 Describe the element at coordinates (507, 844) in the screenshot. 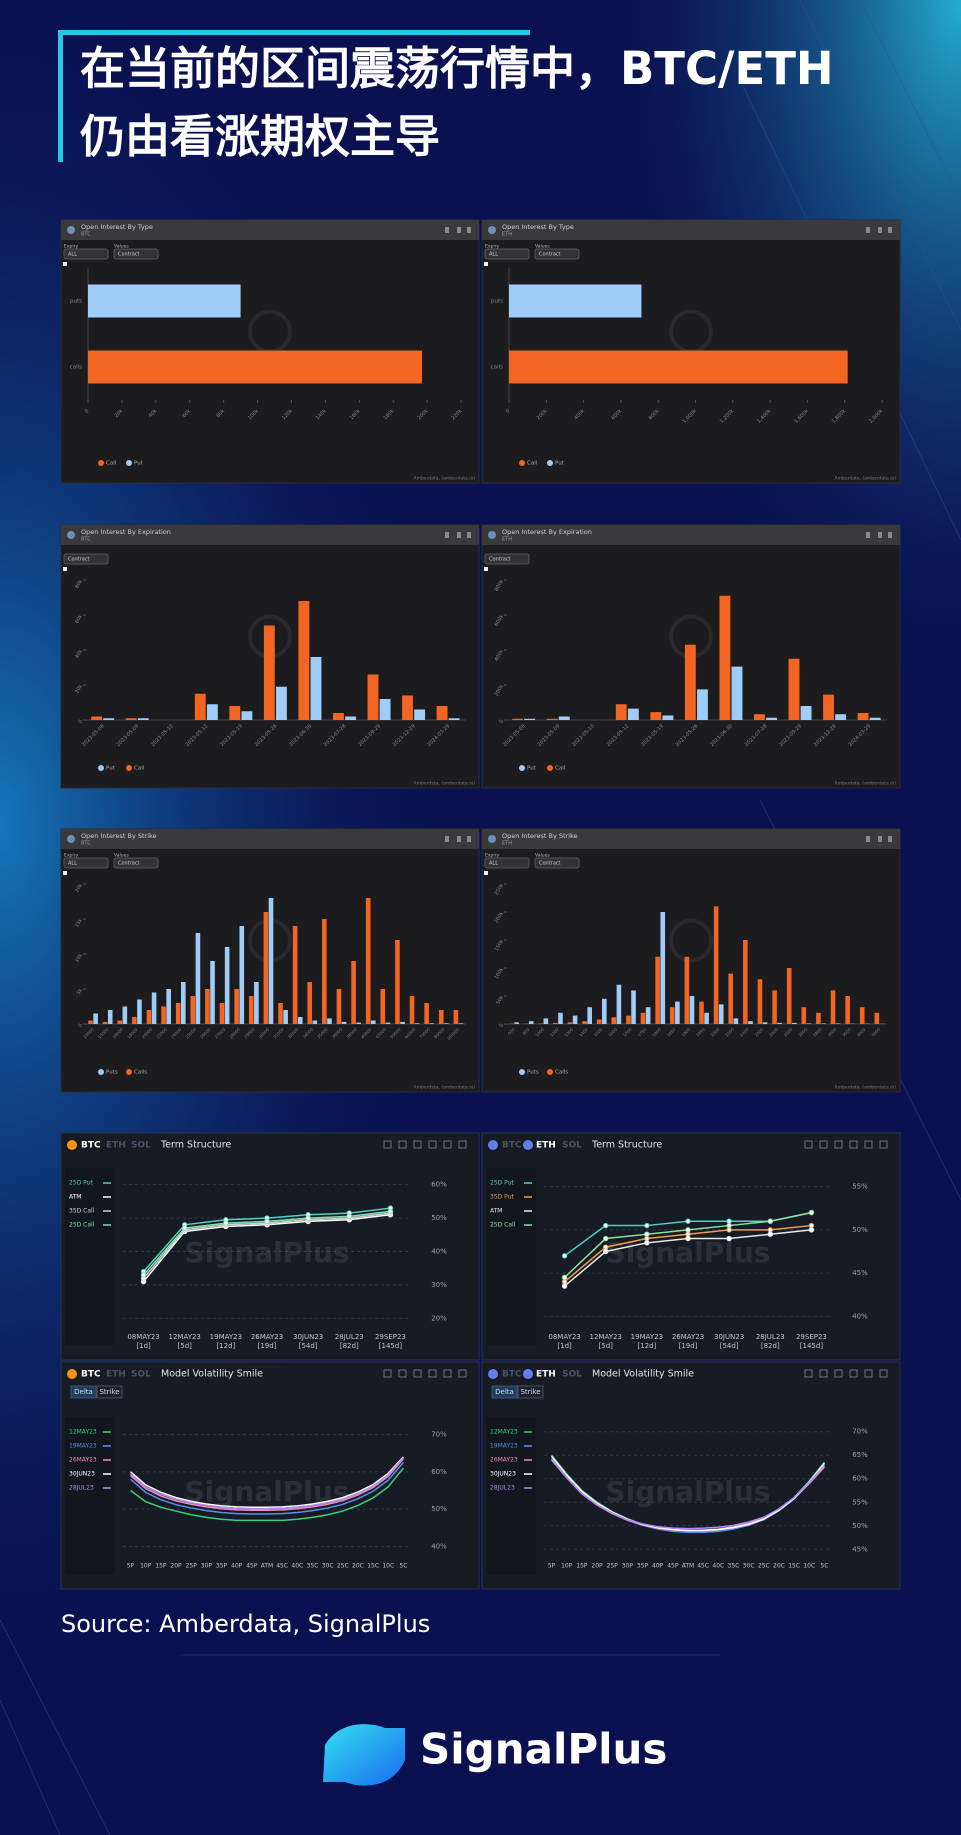

I see `panel-subtitle: ETH` at that location.